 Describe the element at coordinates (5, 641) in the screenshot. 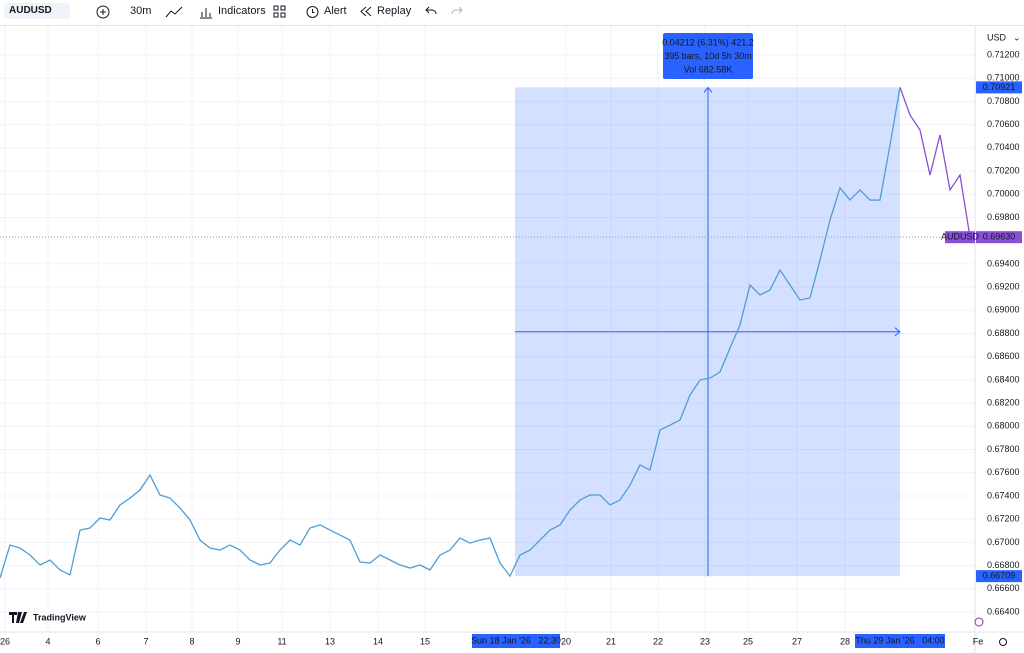

I see `x-tick-label: 26` at that location.